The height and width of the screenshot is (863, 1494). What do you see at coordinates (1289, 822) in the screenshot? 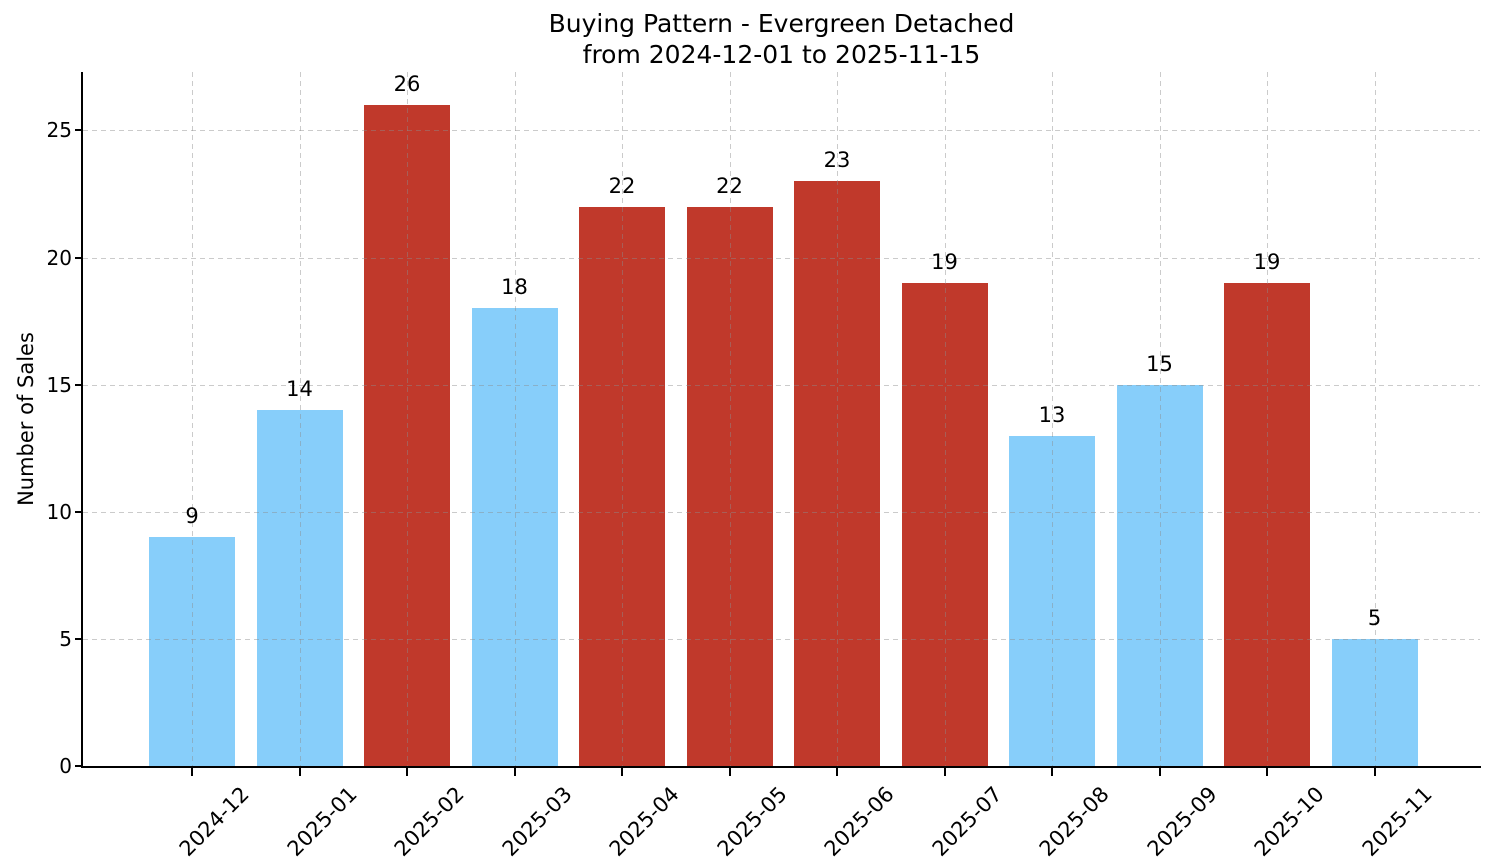
I see `x-tick-label: 2025-10` at bounding box center [1289, 822].